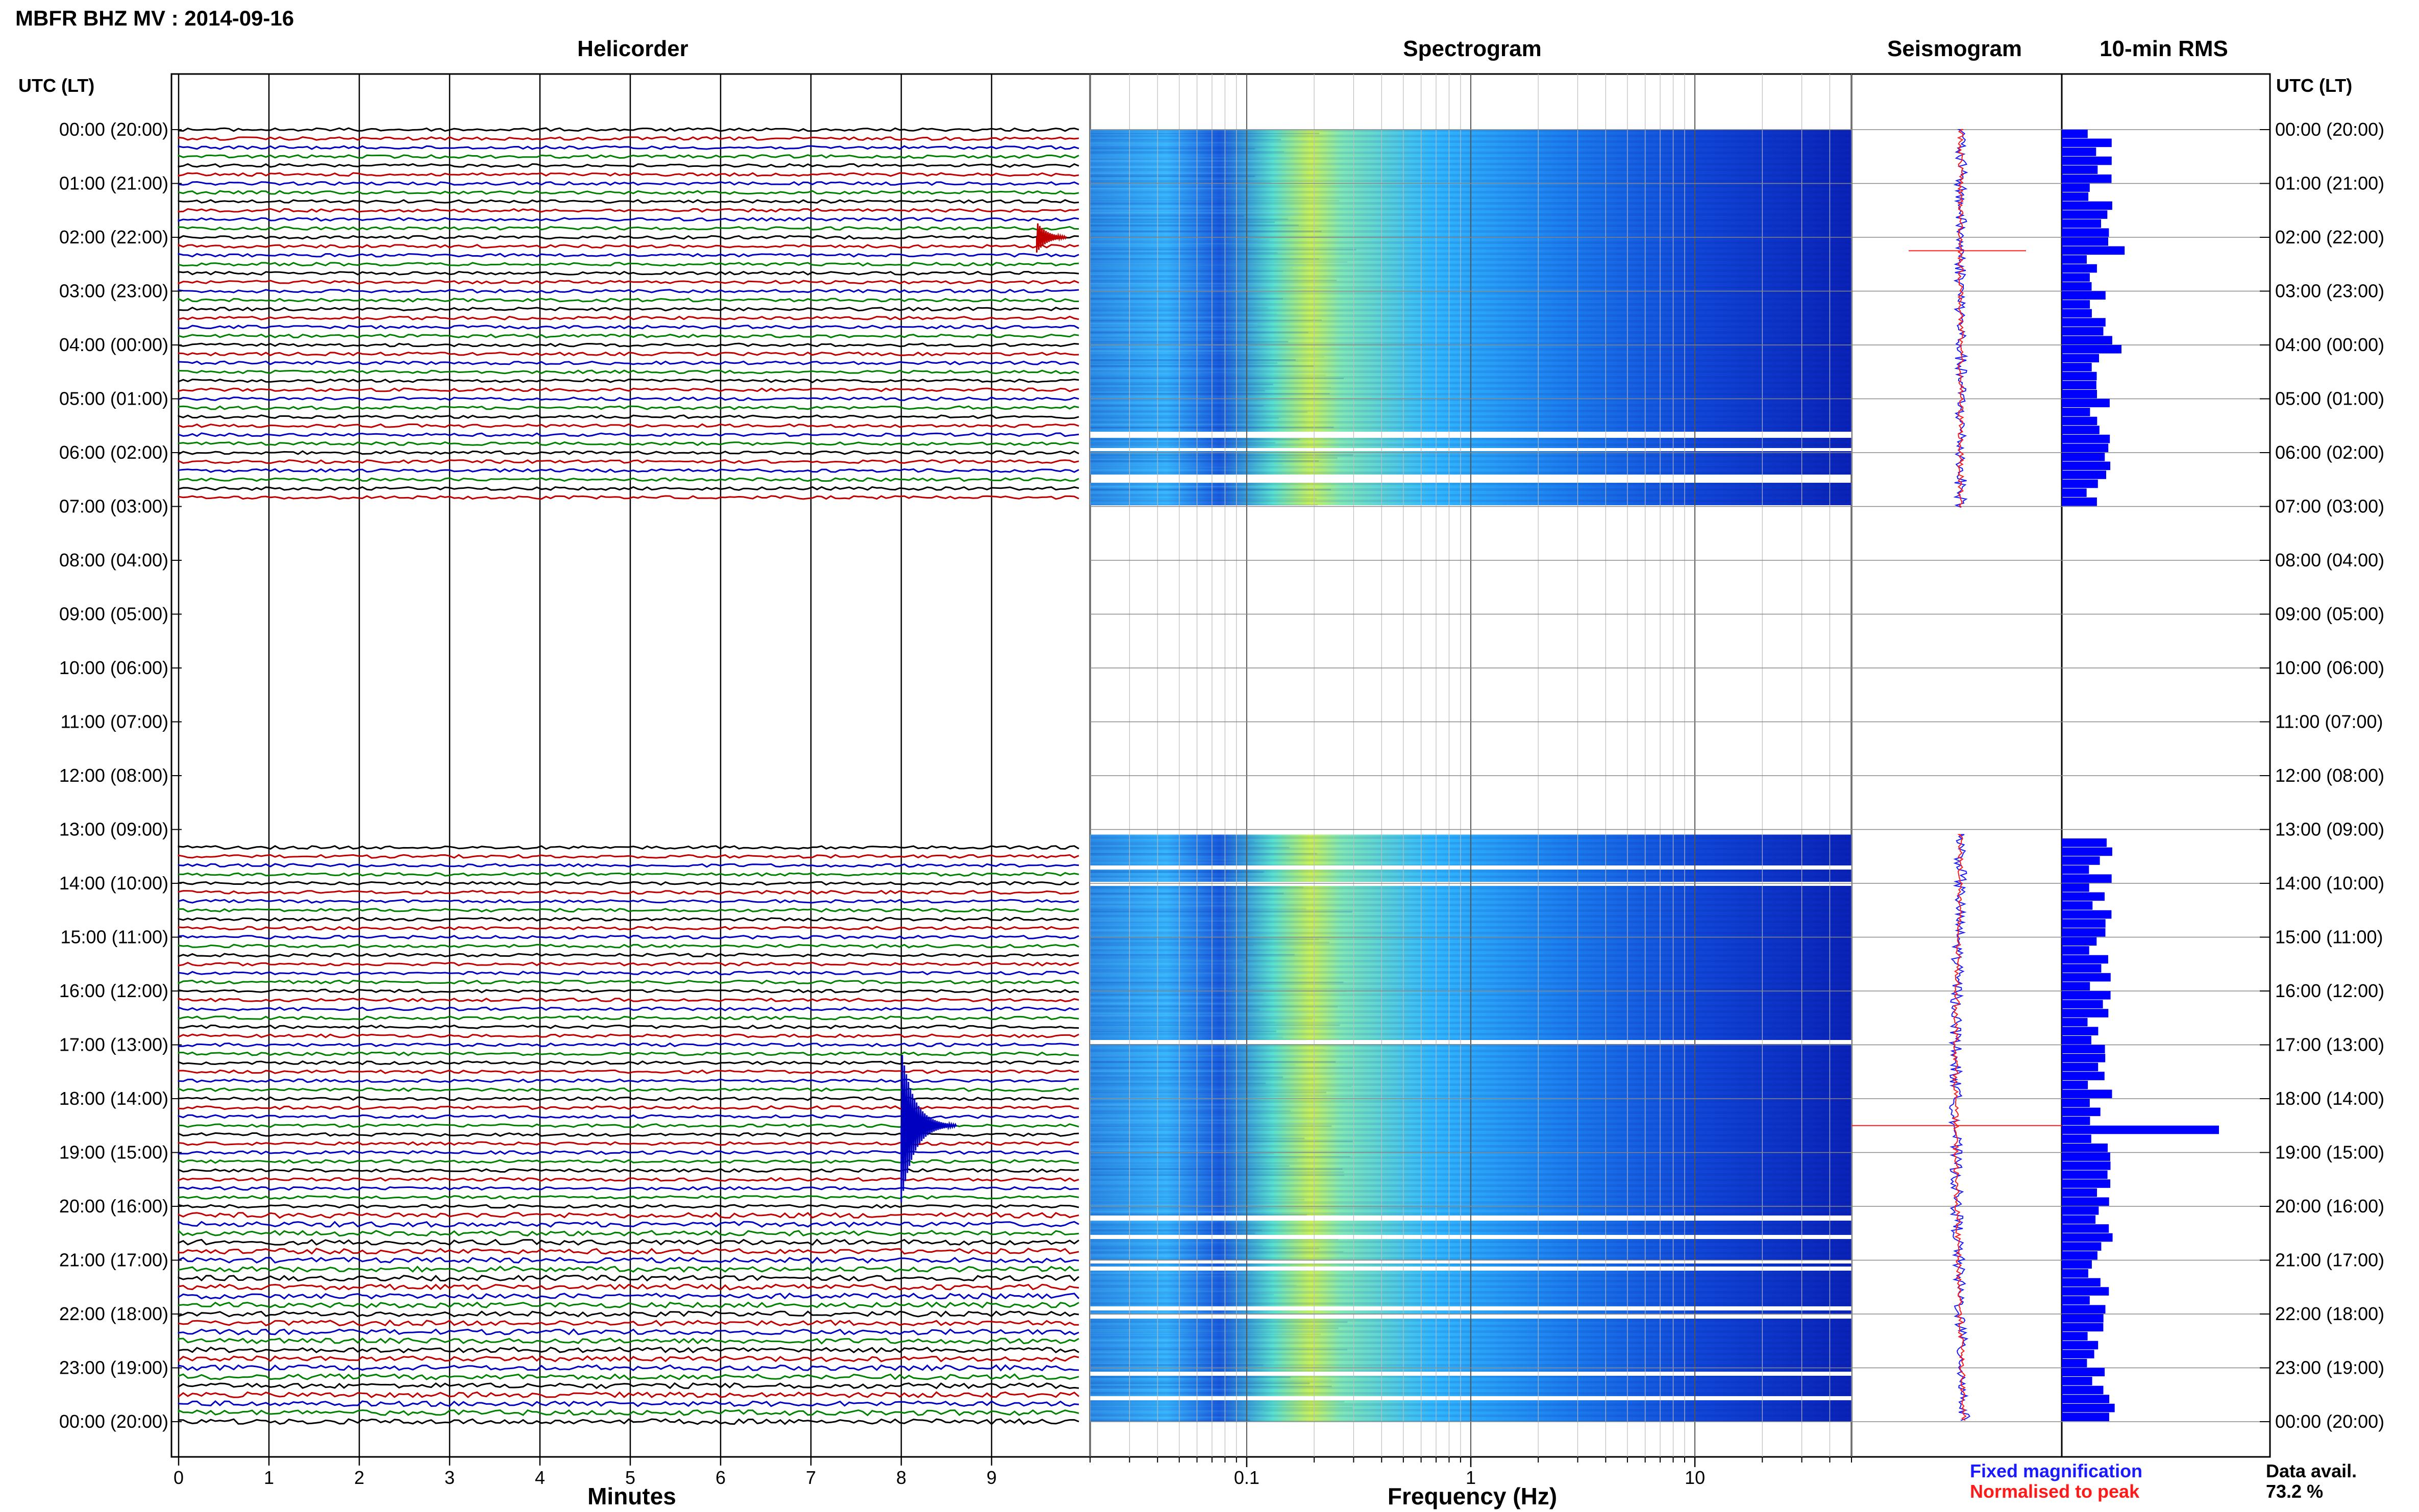 The width and height of the screenshot is (2419, 1512). Describe the element at coordinates (113, 1313) in the screenshot. I see `time-label-left: 22:00 (18:00)` at that location.